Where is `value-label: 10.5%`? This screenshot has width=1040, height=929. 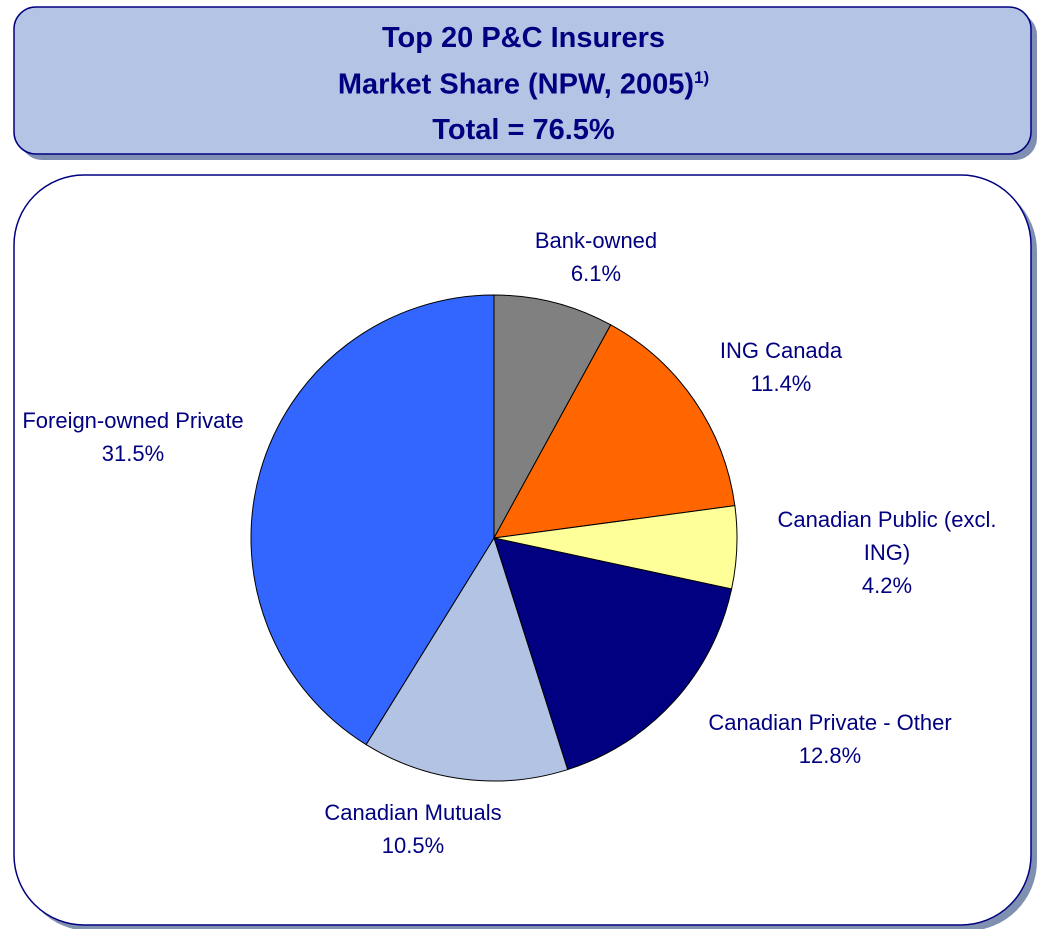
value-label: 10.5% is located at coordinates (413, 845).